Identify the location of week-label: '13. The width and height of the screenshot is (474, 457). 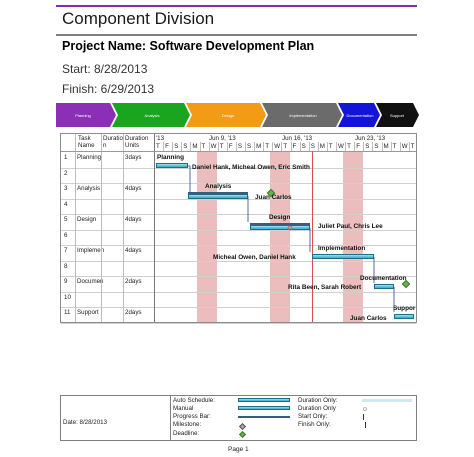
(160, 138).